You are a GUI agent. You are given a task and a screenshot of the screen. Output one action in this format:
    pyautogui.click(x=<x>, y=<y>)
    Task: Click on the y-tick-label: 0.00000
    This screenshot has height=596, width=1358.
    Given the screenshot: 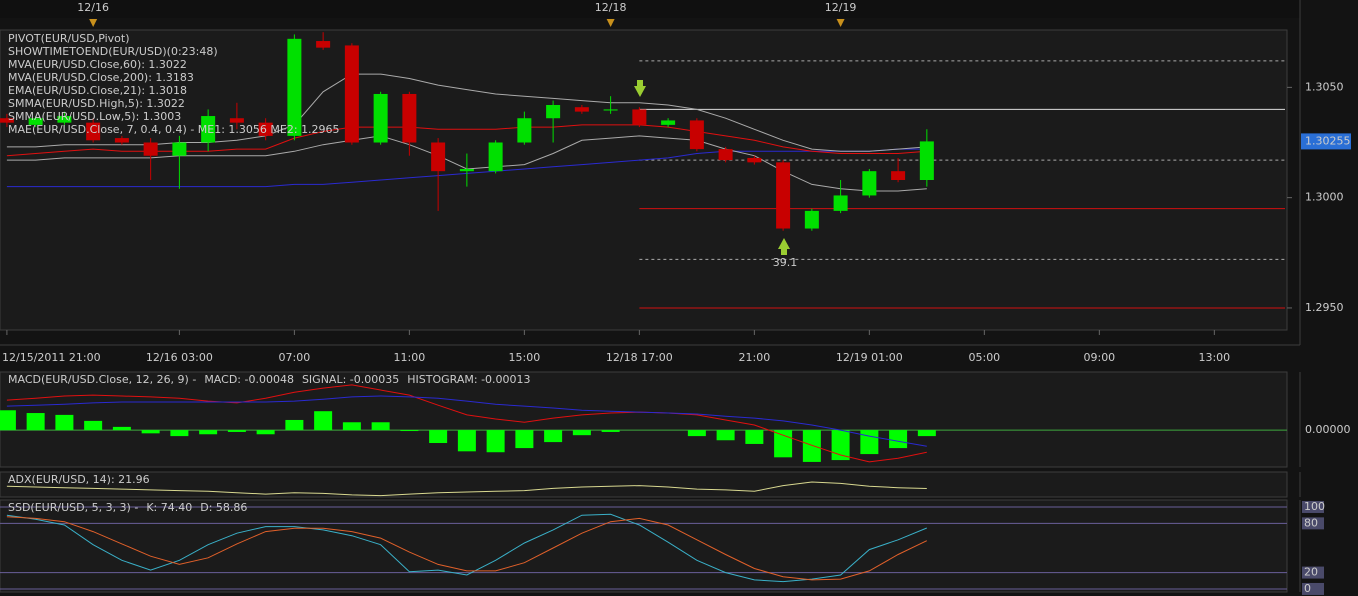 What is the action you would take?
    pyautogui.click(x=1328, y=429)
    